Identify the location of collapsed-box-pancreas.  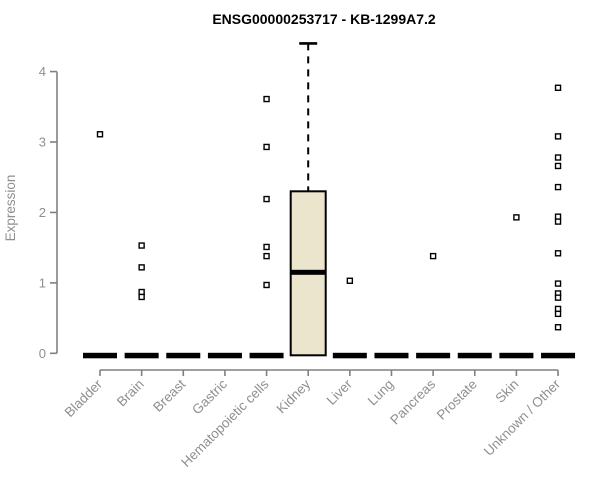
(433, 355).